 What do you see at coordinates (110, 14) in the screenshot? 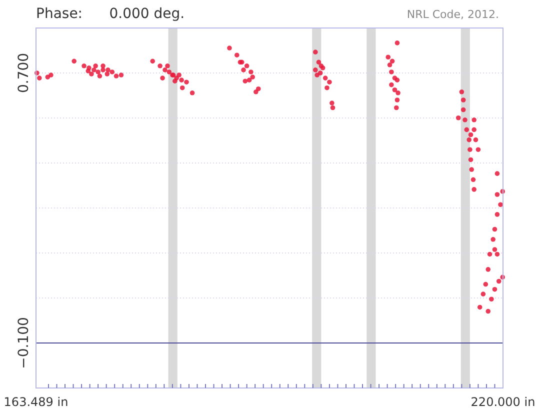
I see `chart-title: Phase: 0.000 deg.` at bounding box center [110, 14].